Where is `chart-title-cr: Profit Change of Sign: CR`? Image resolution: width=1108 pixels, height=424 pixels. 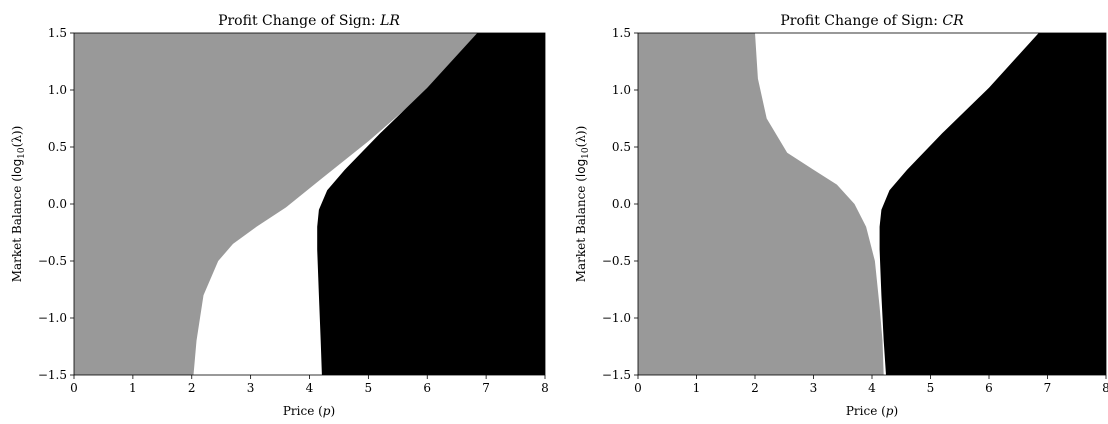
chart-title-cr: Profit Change of Sign: CR is located at coordinates (872, 21).